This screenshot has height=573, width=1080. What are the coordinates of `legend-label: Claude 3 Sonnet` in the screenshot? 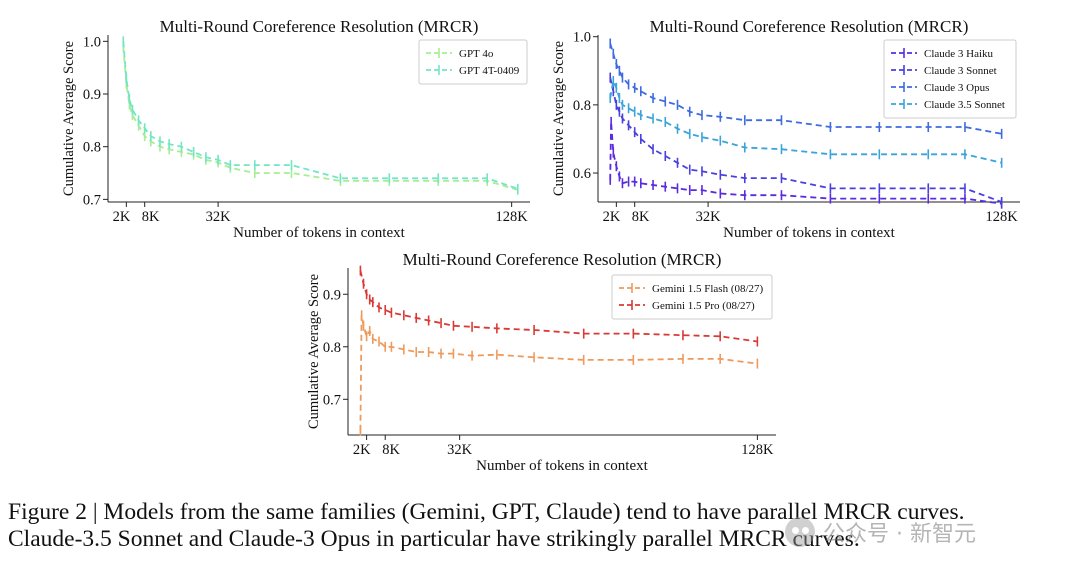 It's located at (960, 71).